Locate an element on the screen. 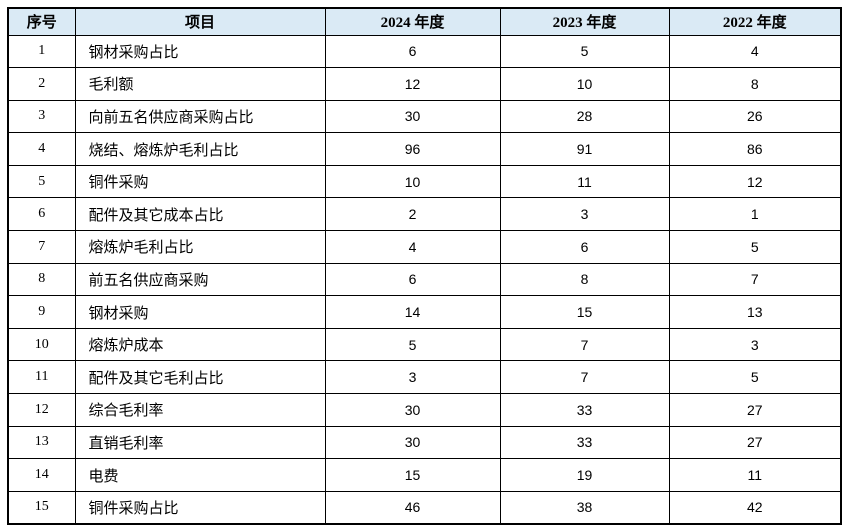  table-row: 6 配件及其它成本占比 2 3 1 is located at coordinates (424, 214).